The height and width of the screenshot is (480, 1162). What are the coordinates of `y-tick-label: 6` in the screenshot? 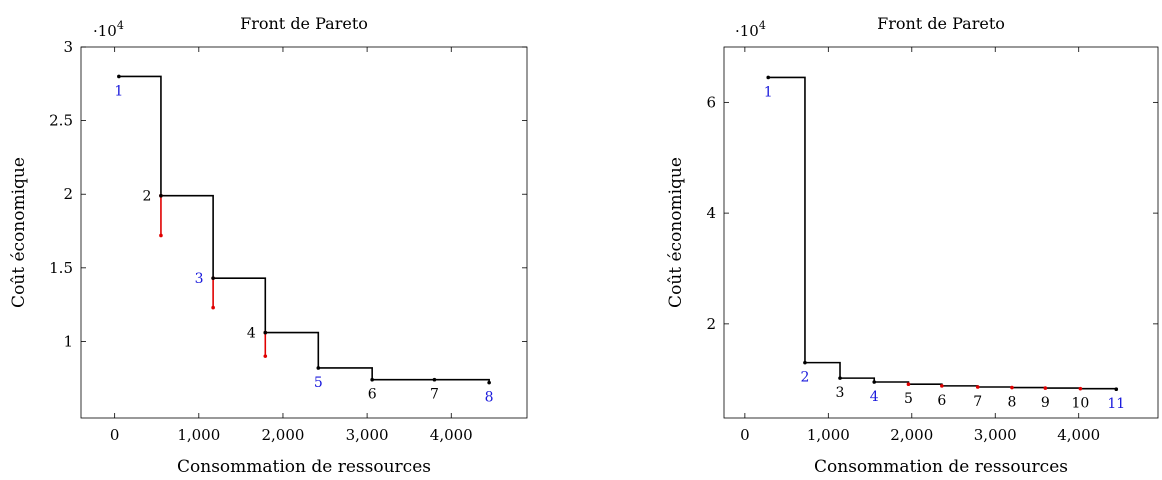 It's located at (711, 102).